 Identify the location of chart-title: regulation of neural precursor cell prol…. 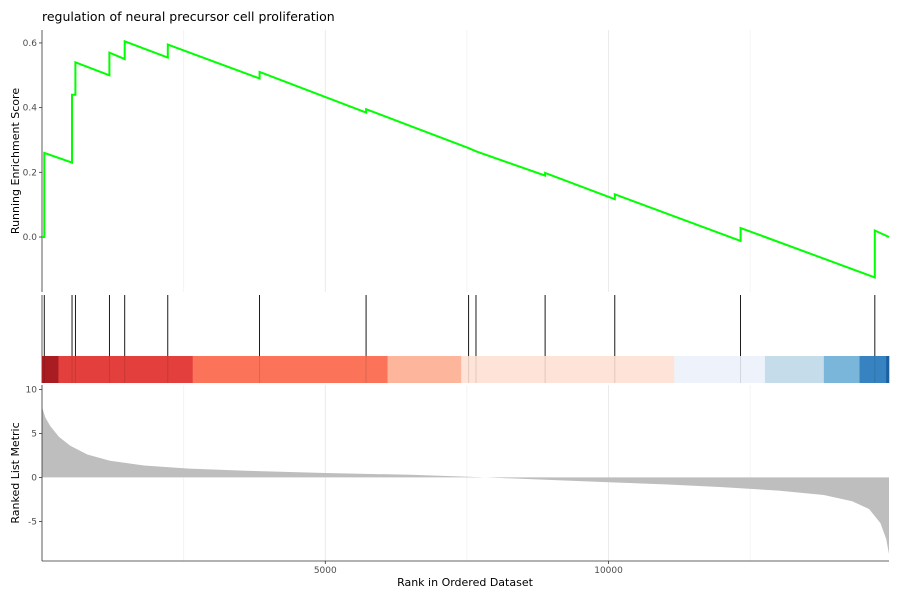
(188, 16).